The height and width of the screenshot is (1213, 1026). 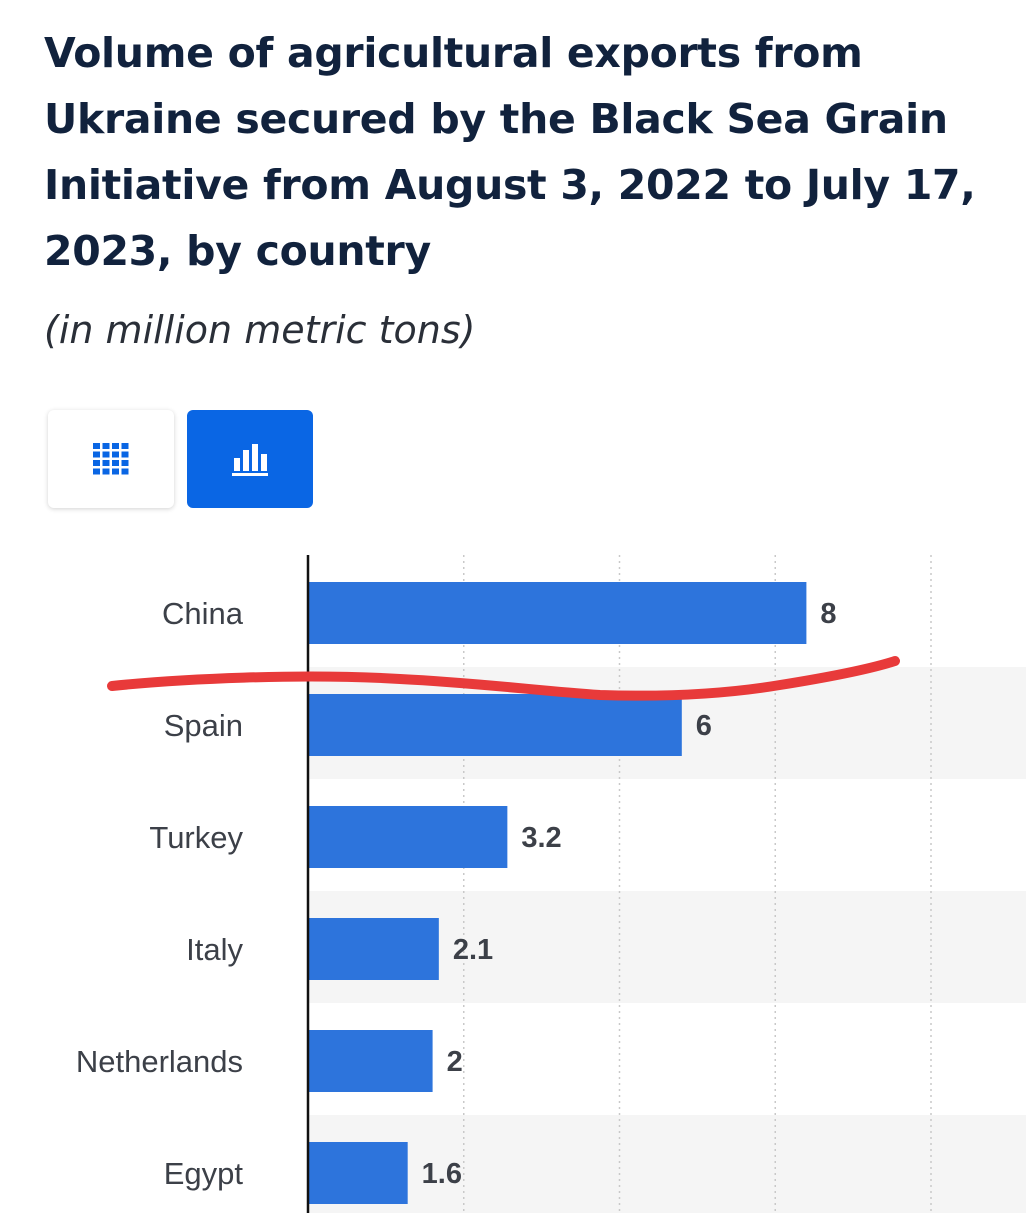 I want to click on bar-italy, so click(x=373, y=949).